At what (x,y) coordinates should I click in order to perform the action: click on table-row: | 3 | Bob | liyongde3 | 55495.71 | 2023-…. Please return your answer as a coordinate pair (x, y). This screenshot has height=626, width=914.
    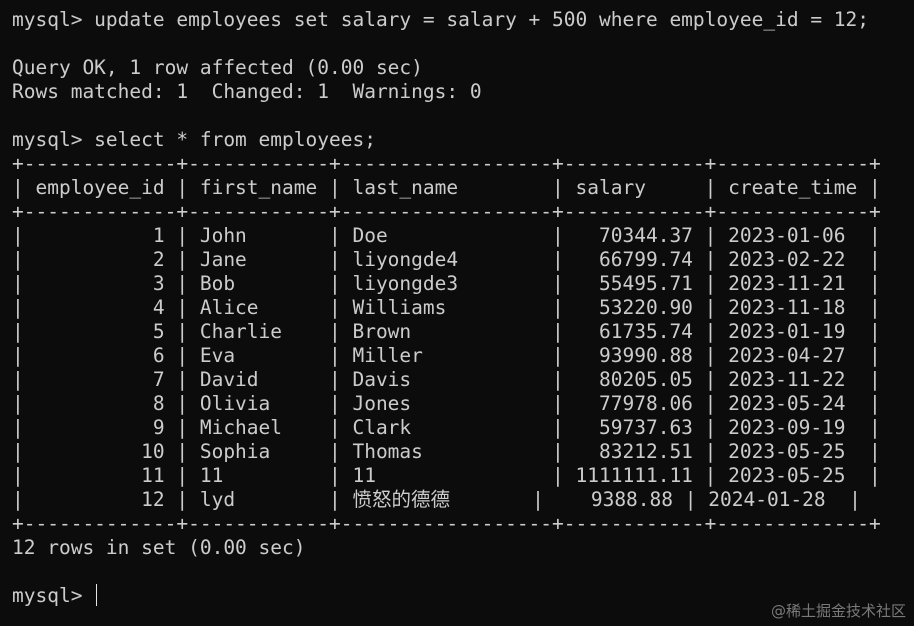
    Looking at the image, I should click on (446, 283).